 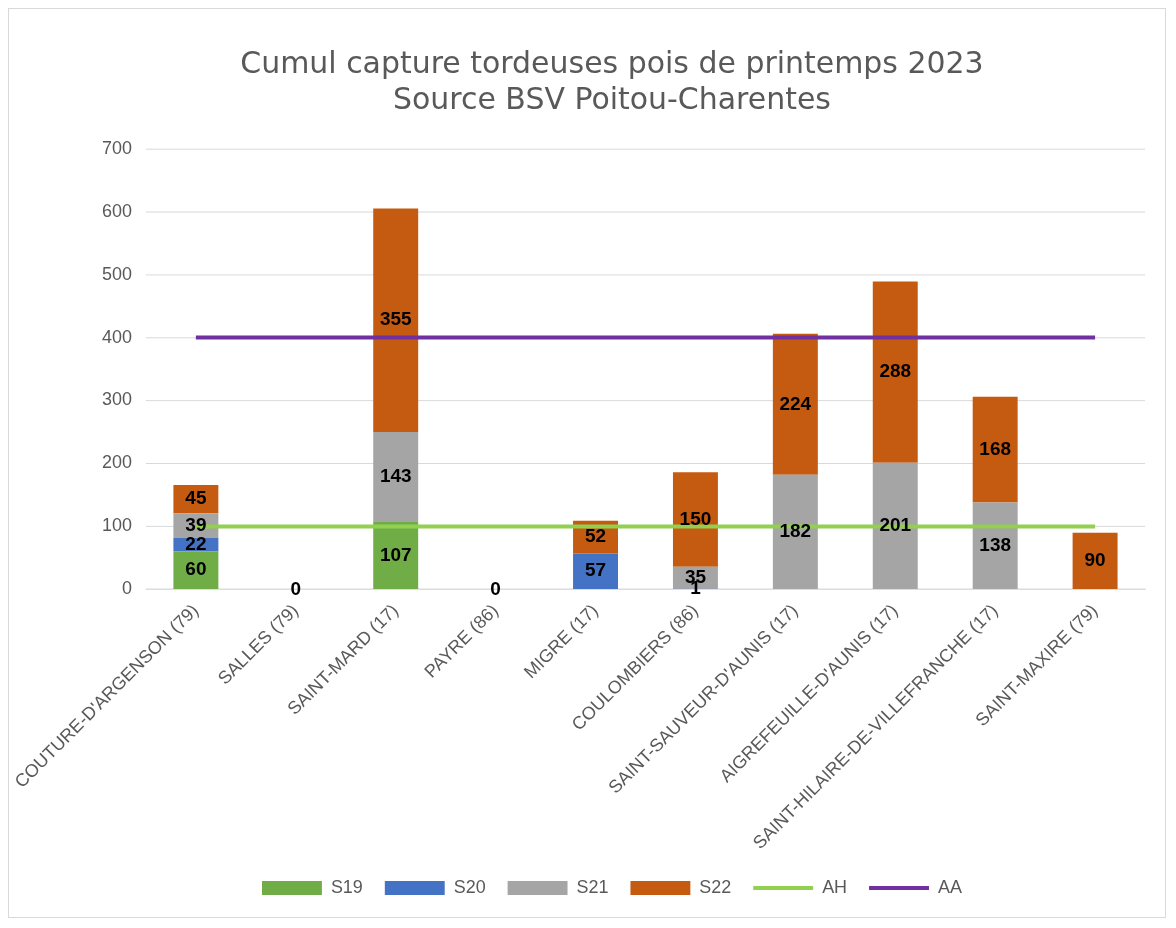 I want to click on legend-label: S20, so click(x=469, y=887).